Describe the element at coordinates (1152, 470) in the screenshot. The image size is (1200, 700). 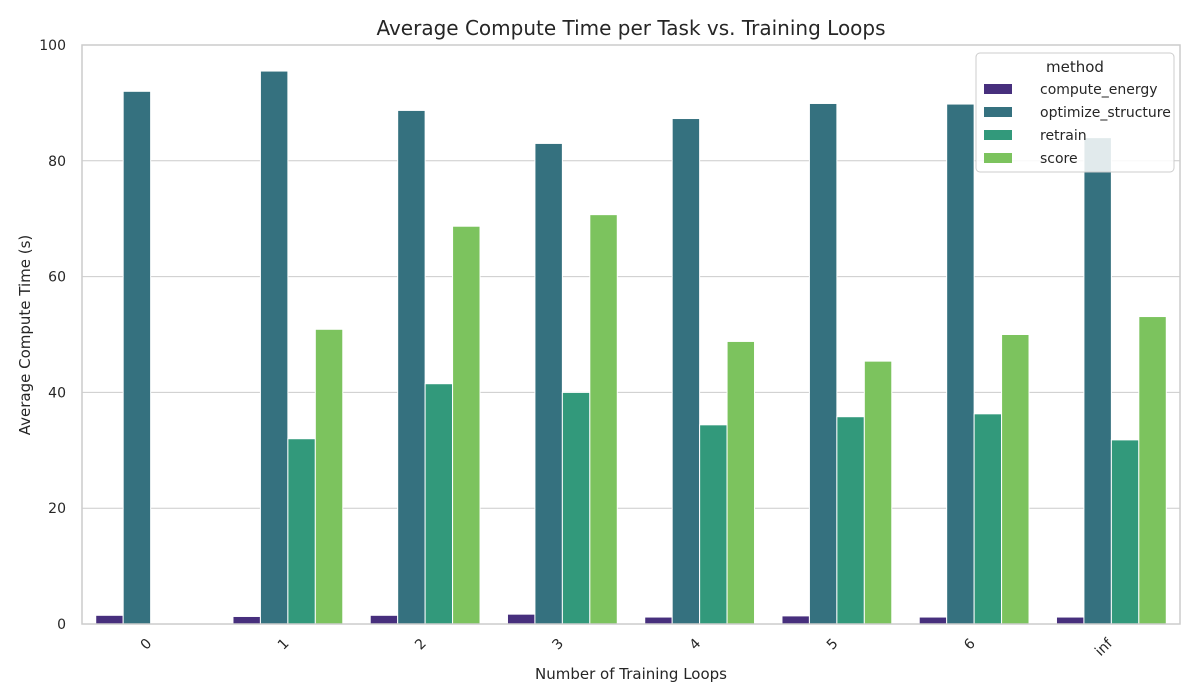
I see `bar-score-inf` at that location.